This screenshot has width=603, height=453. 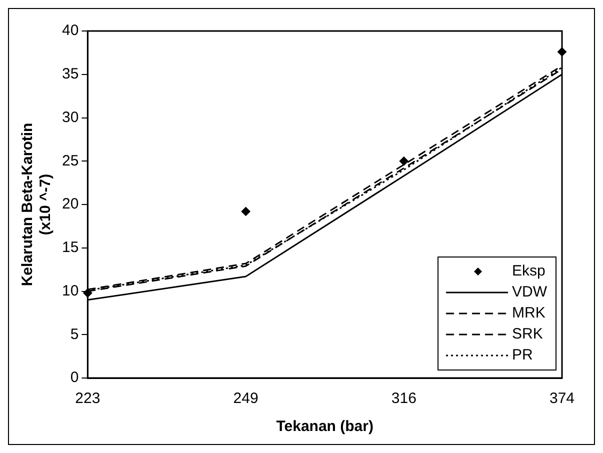 What do you see at coordinates (70, 117) in the screenshot?
I see `y-tick-label: 30` at bounding box center [70, 117].